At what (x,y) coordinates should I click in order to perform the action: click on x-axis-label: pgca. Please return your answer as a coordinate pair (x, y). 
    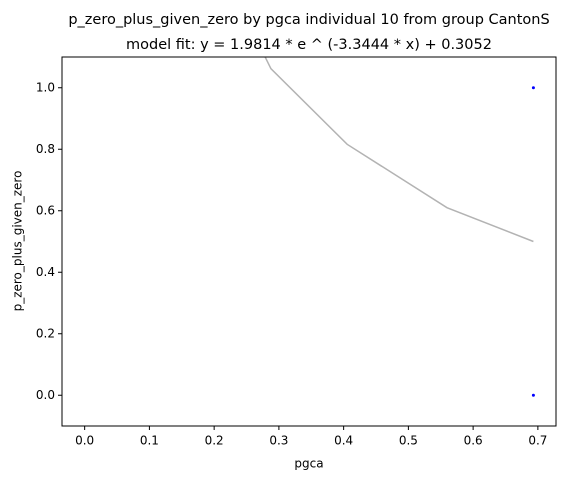
    Looking at the image, I should click on (308, 464).